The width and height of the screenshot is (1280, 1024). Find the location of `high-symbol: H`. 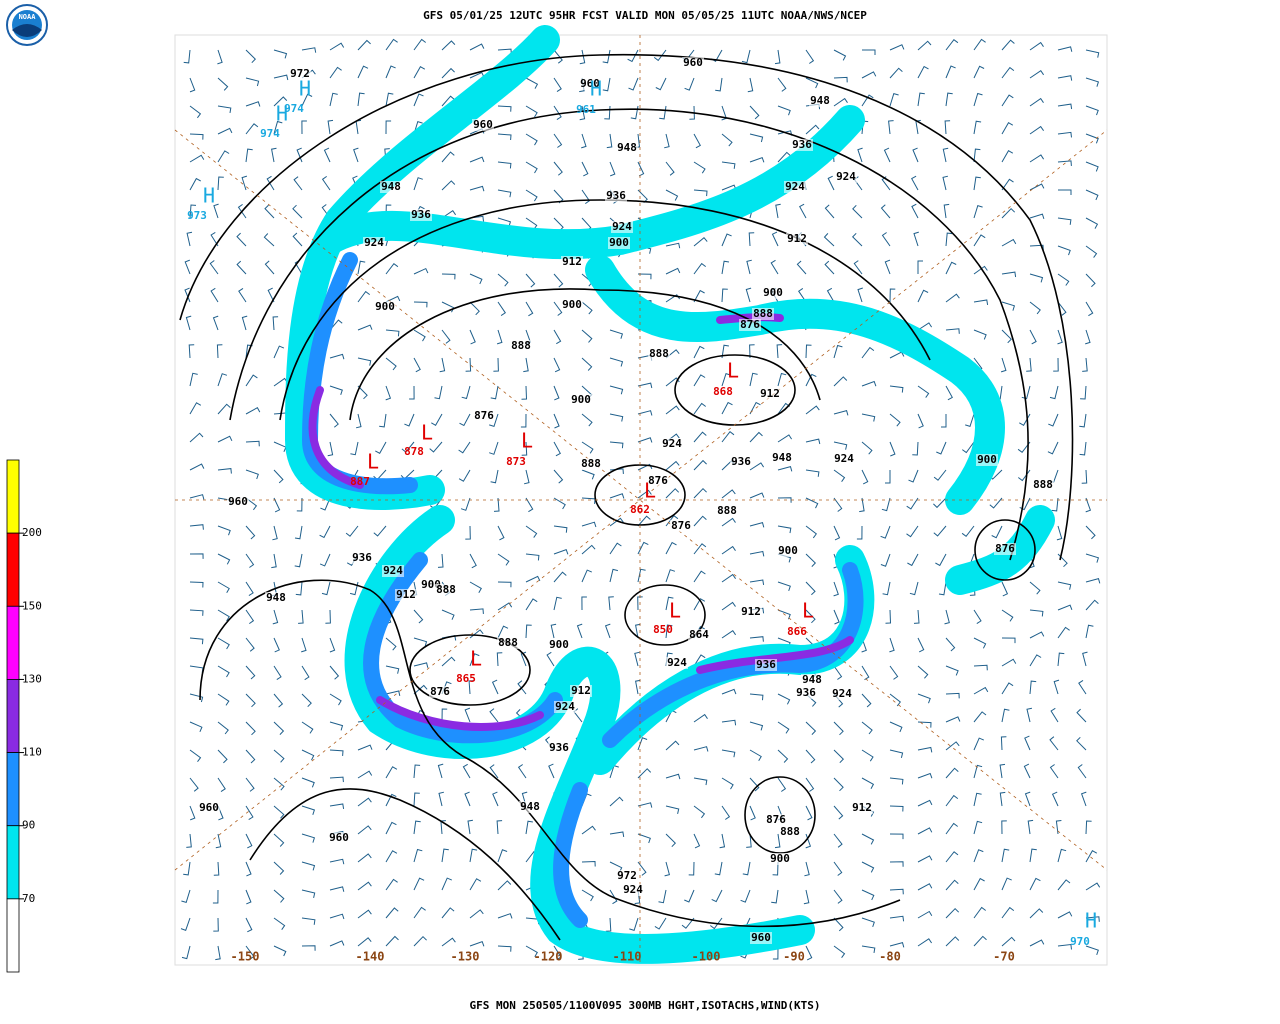

high-symbol: H is located at coordinates (209, 196).